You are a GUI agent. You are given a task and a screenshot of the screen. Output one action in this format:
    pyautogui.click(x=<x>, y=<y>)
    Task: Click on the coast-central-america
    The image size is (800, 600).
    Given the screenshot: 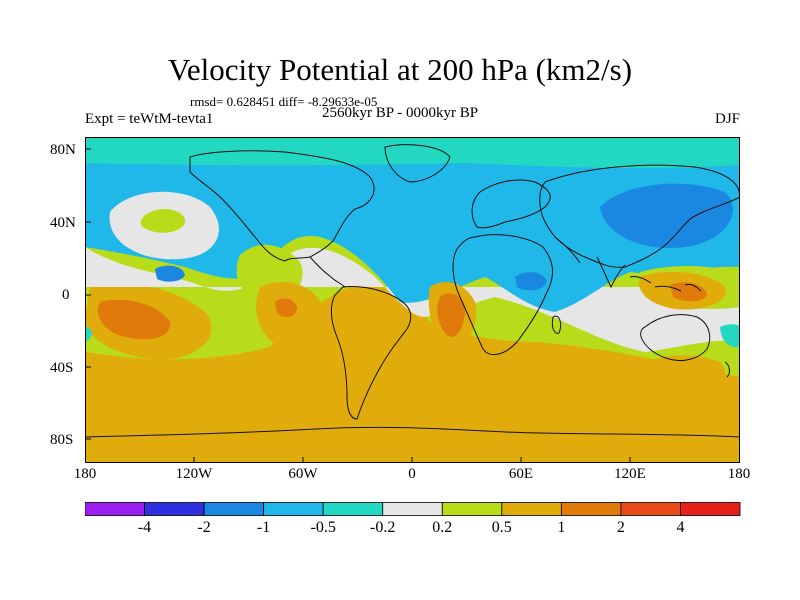 What is the action you would take?
    pyautogui.click(x=327, y=272)
    